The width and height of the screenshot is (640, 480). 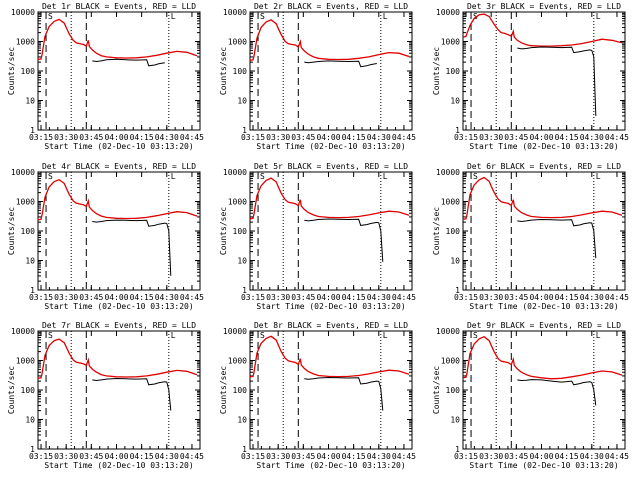 What do you see at coordinates (119, 6) in the screenshot?
I see `chart-title: Det 1r BLACK = Events, RED = LLD` at bounding box center [119, 6].